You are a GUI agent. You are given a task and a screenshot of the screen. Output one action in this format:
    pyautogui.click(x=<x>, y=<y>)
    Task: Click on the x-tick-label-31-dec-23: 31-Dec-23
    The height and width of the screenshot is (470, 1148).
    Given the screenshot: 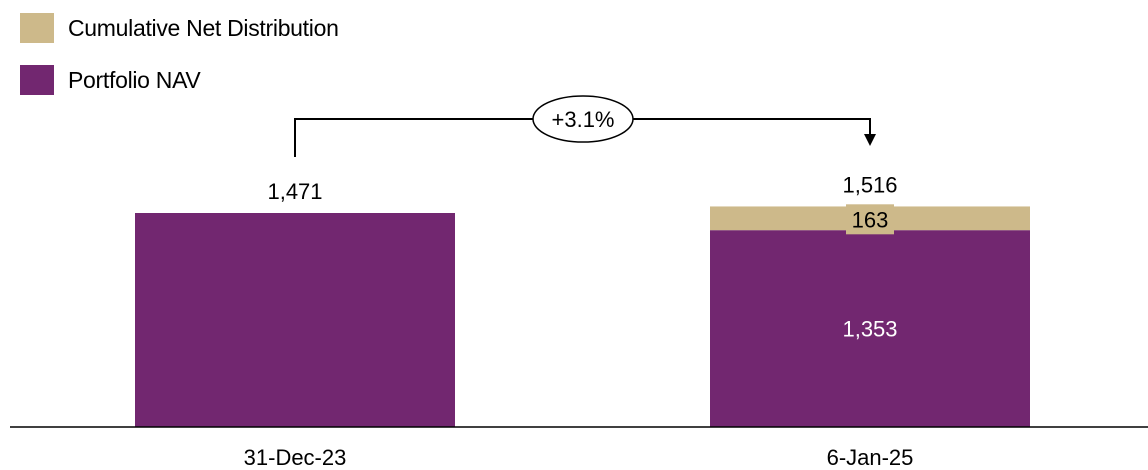 What is the action you would take?
    pyautogui.click(x=295, y=457)
    